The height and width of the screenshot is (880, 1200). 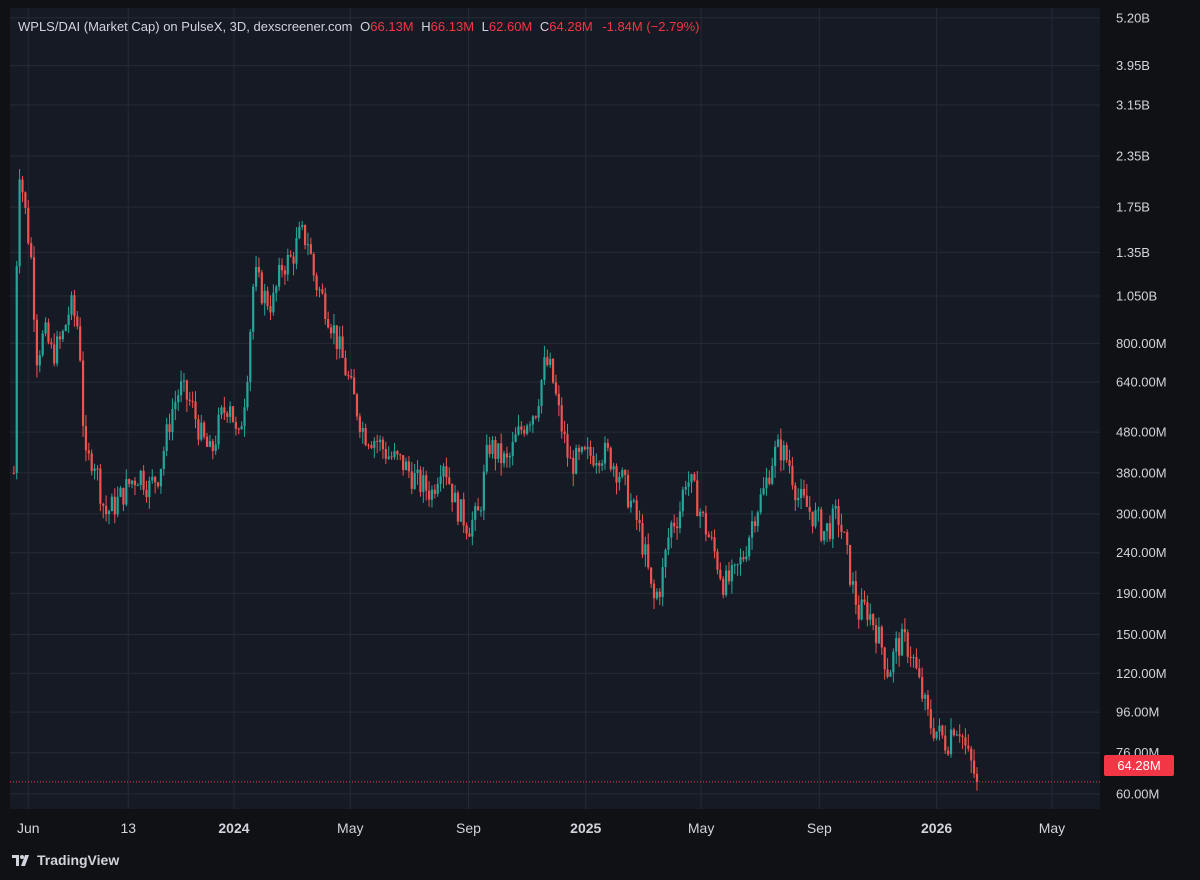 What do you see at coordinates (651, 26) in the screenshot?
I see `change-value: -1.84M (−2.79%)` at bounding box center [651, 26].